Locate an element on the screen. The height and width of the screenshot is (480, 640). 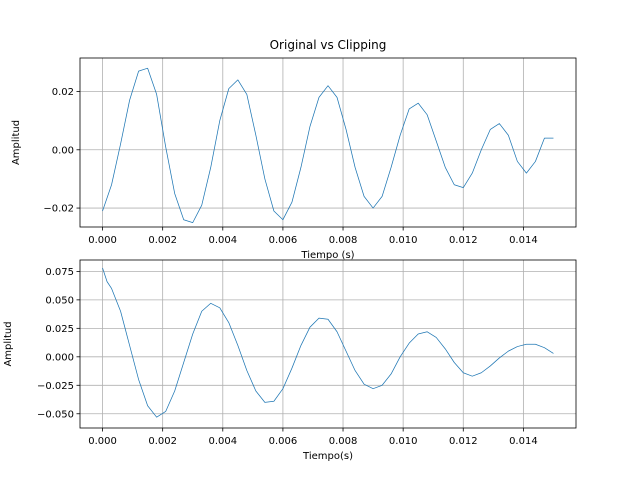
top-chart-title: Original vs Clipping is located at coordinates (328, 45).